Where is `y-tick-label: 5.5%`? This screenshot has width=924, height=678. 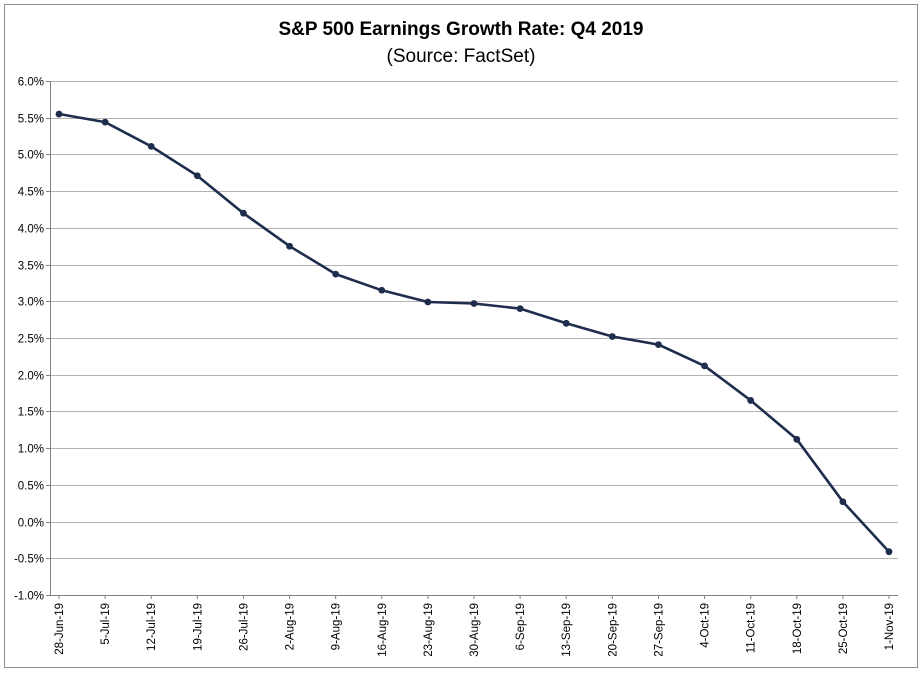 y-tick-label: 5.5% is located at coordinates (31, 120).